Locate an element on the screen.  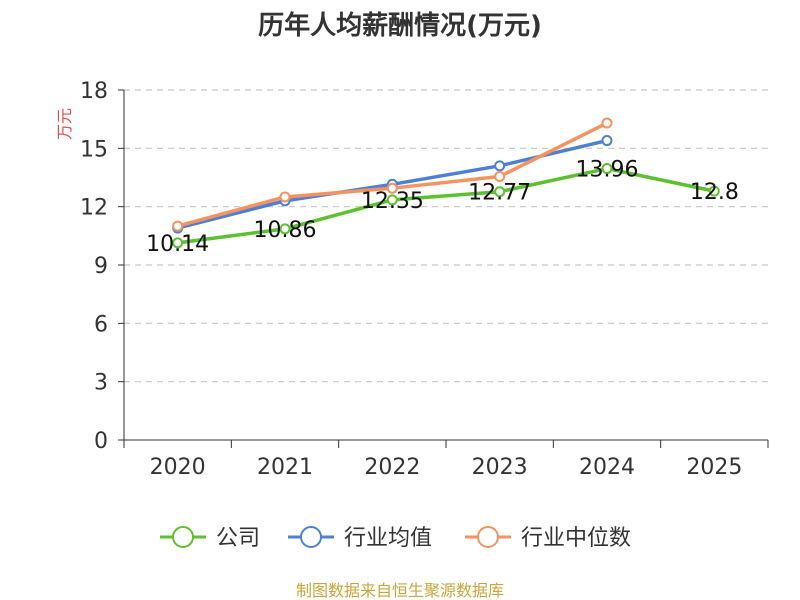
data-labels: 10.14 10.86 12.35 12.77 13.96 12.8 is located at coordinates (442, 207).